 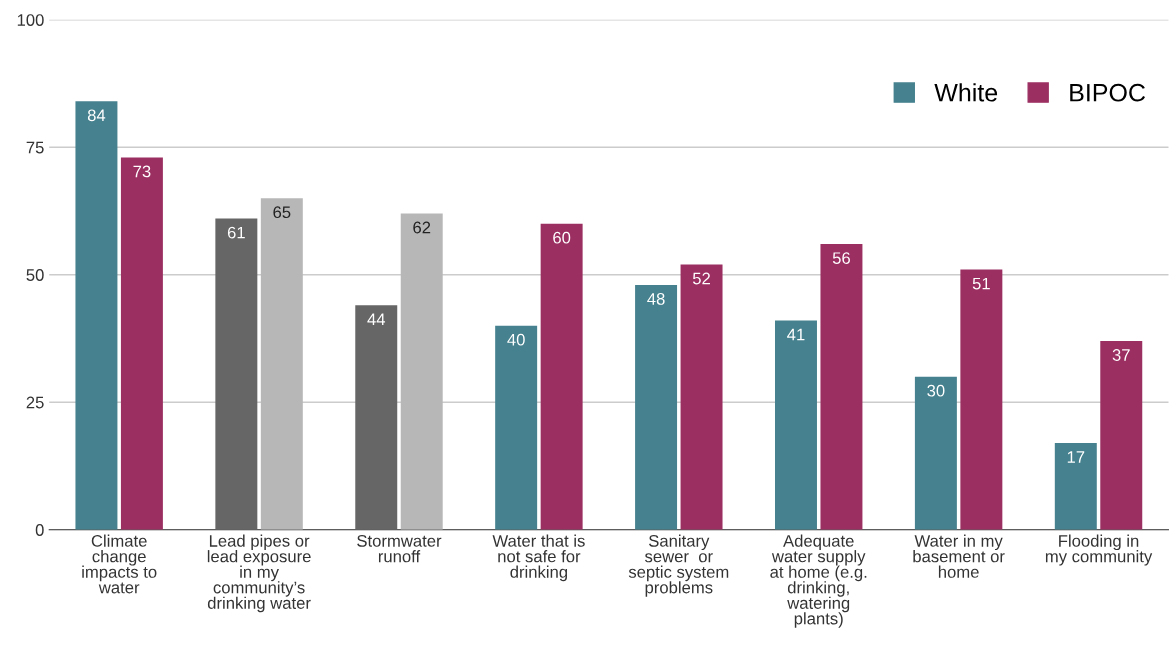 I want to click on data-label: 73, so click(x=142, y=171).